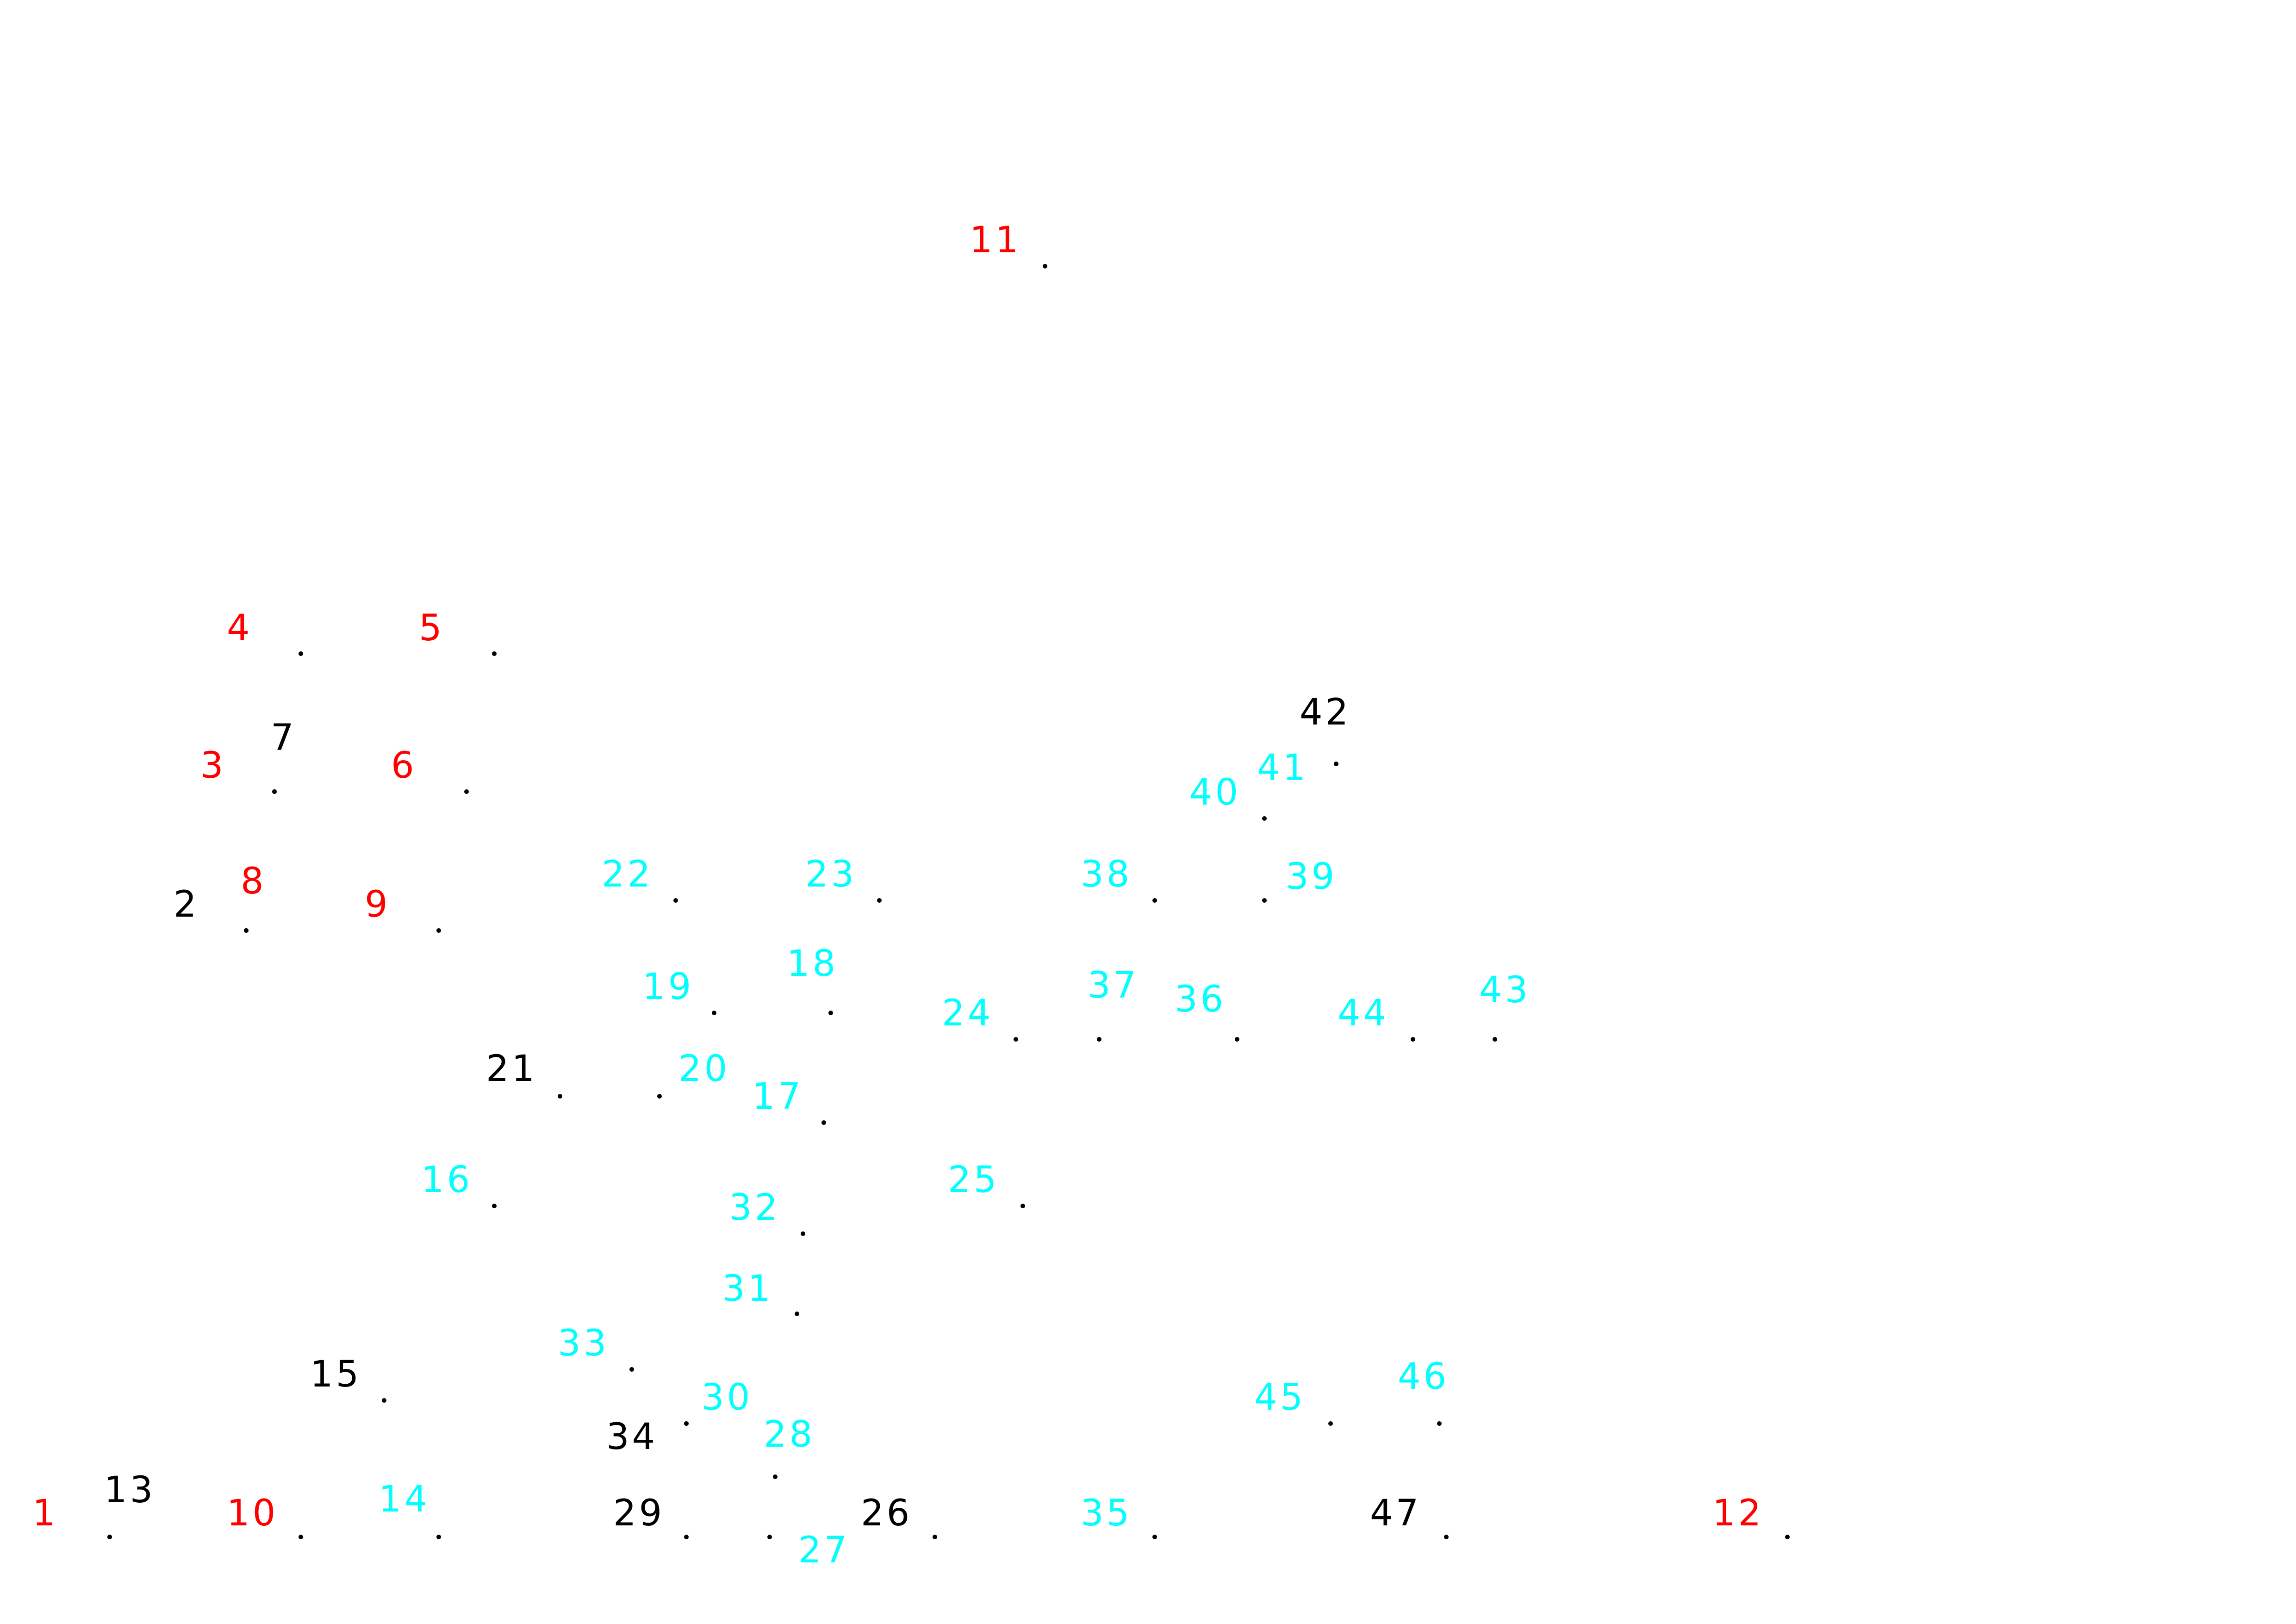 This screenshot has height=1624, width=2296. Describe the element at coordinates (1113, 985) in the screenshot. I see `dot-label-37: 37` at that location.